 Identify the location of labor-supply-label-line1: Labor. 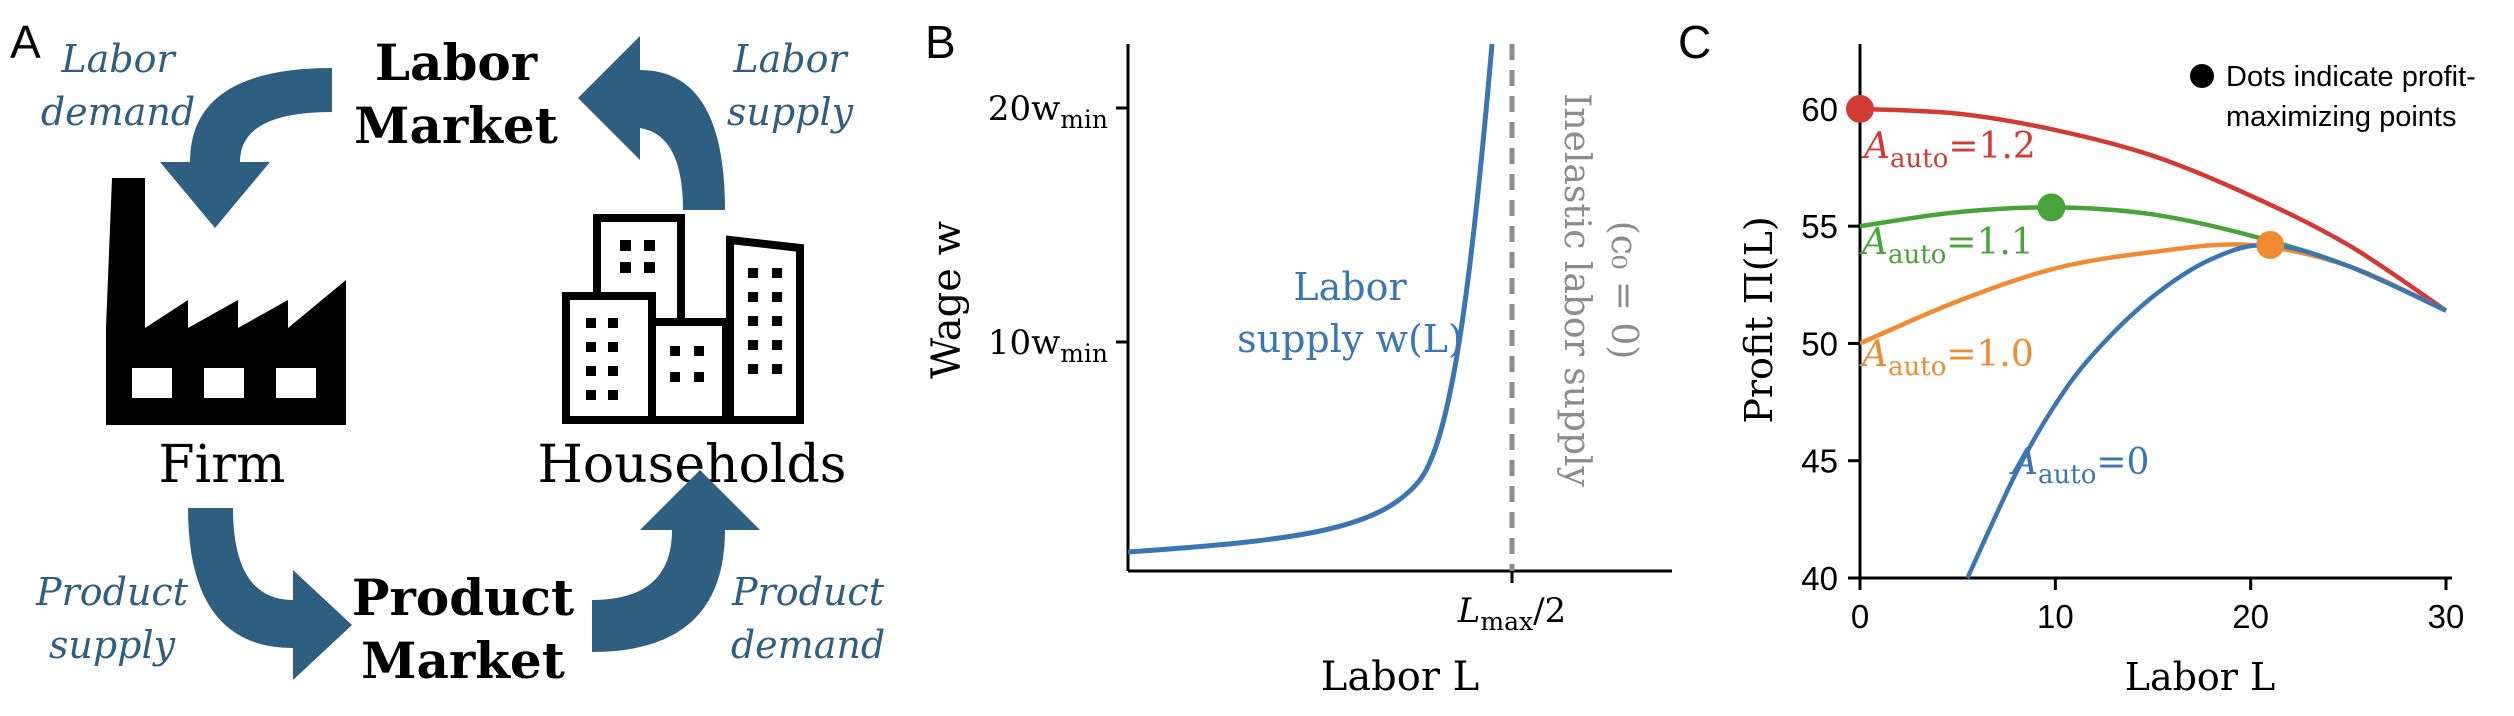
(790, 59).